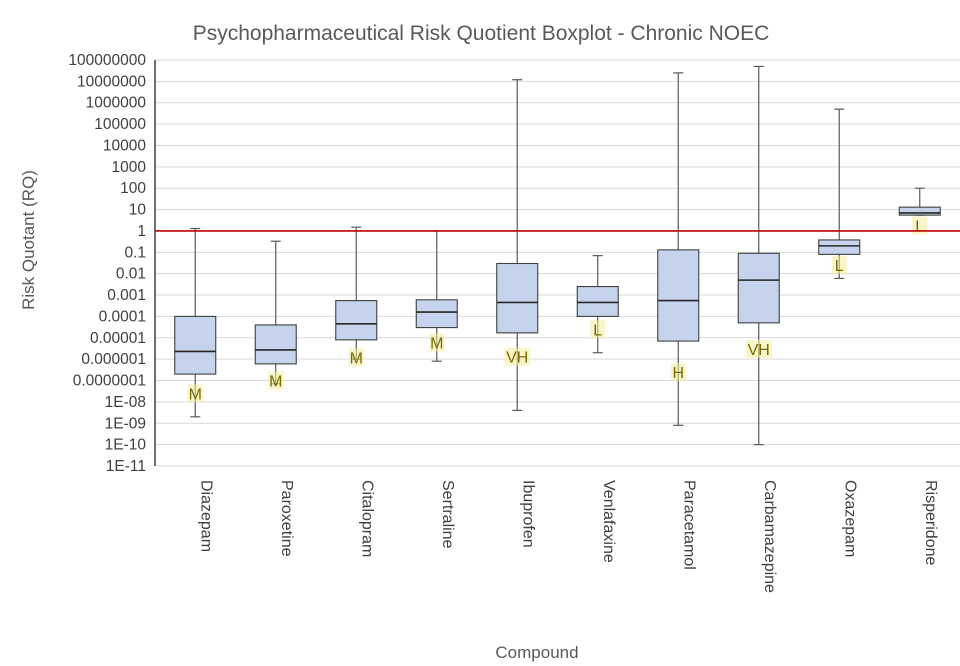  Describe the element at coordinates (286, 518) in the screenshot. I see `x-tick-label: Paroxetine` at that location.